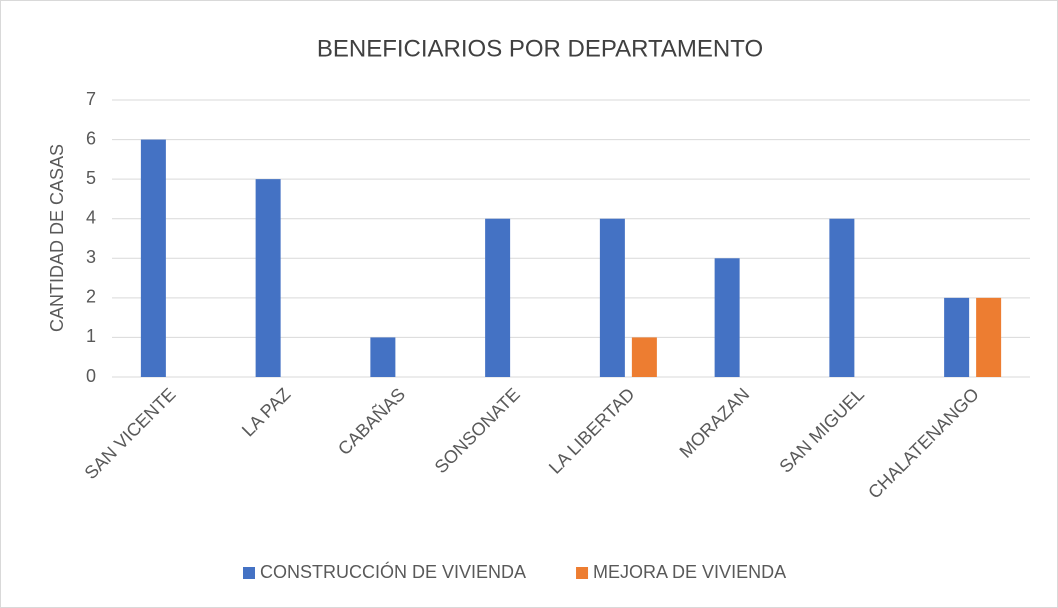 This screenshot has height=608, width=1058. Describe the element at coordinates (91, 257) in the screenshot. I see `y-tick-label: 3` at that location.